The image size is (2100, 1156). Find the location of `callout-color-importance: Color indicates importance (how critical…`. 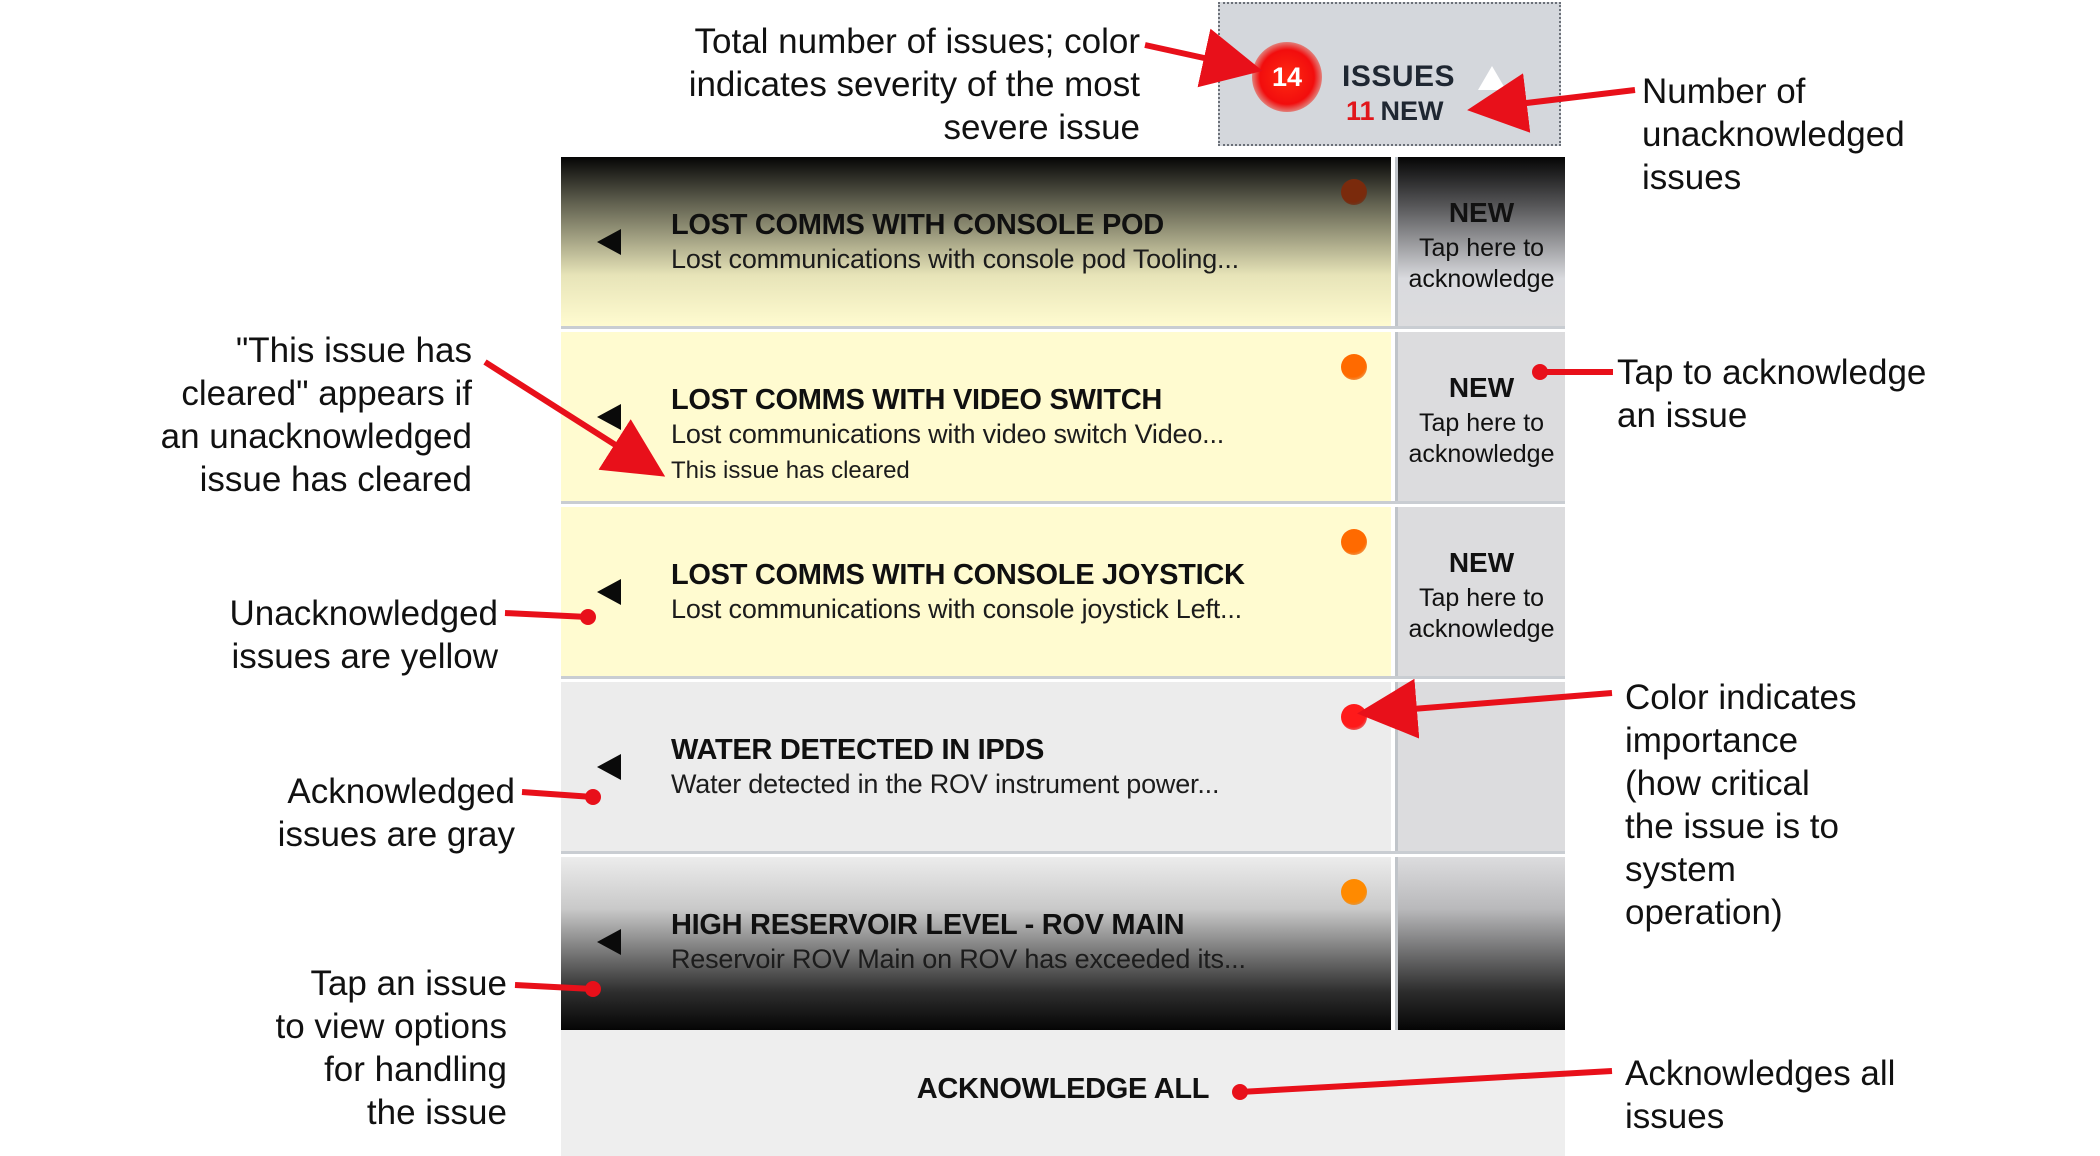

callout-color-importance: Color indicates importance (how critical… is located at coordinates (1835, 805).